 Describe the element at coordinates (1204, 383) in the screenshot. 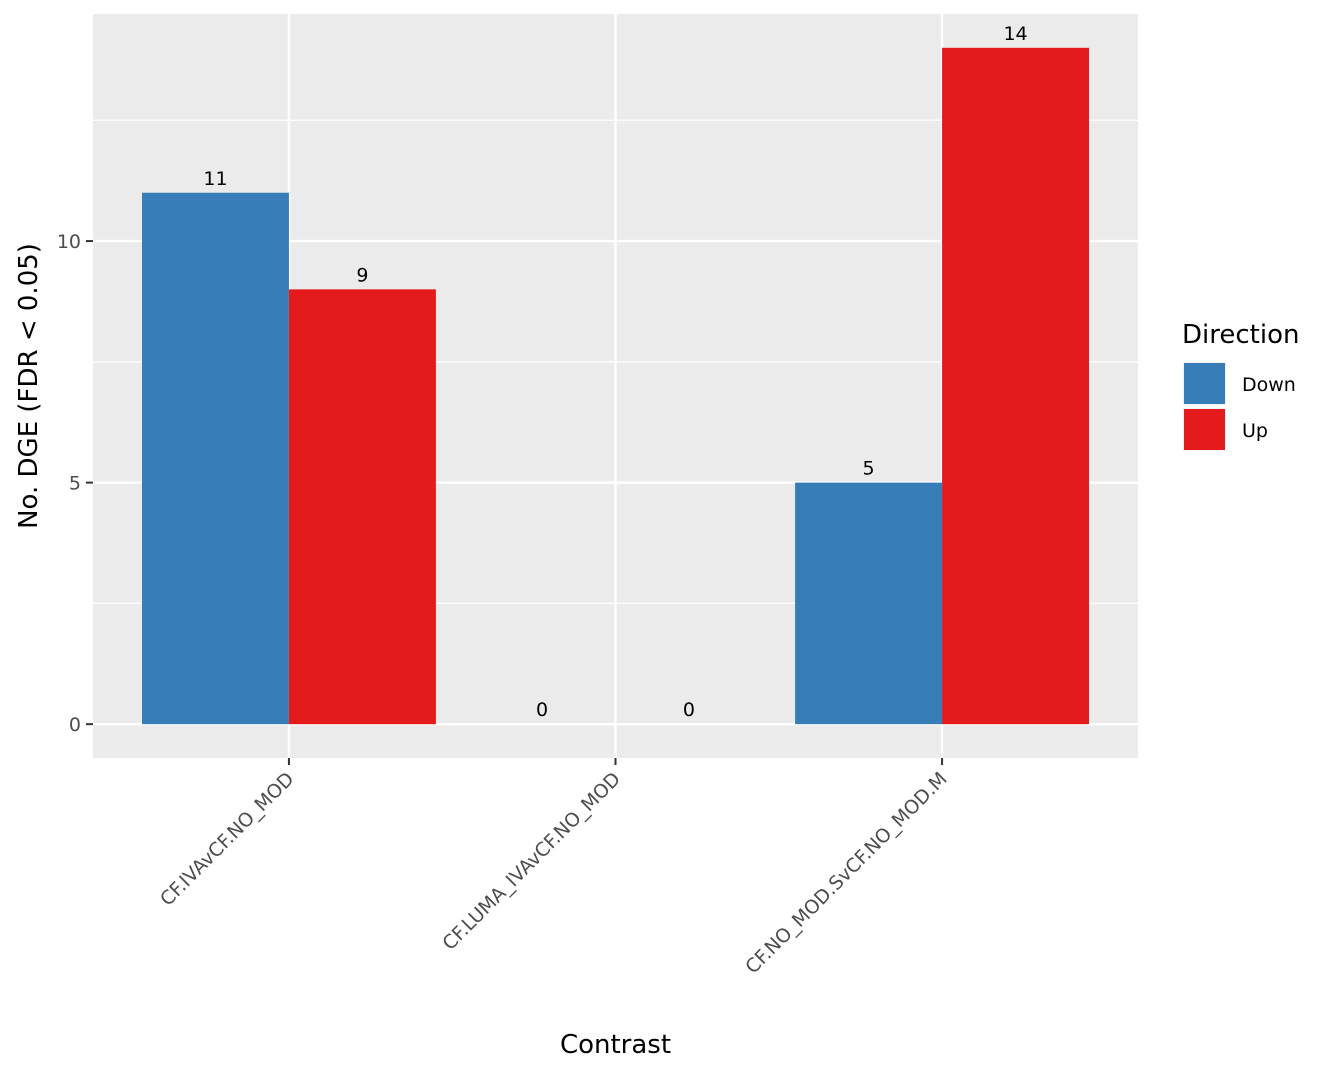

I see `legend-key-down` at that location.